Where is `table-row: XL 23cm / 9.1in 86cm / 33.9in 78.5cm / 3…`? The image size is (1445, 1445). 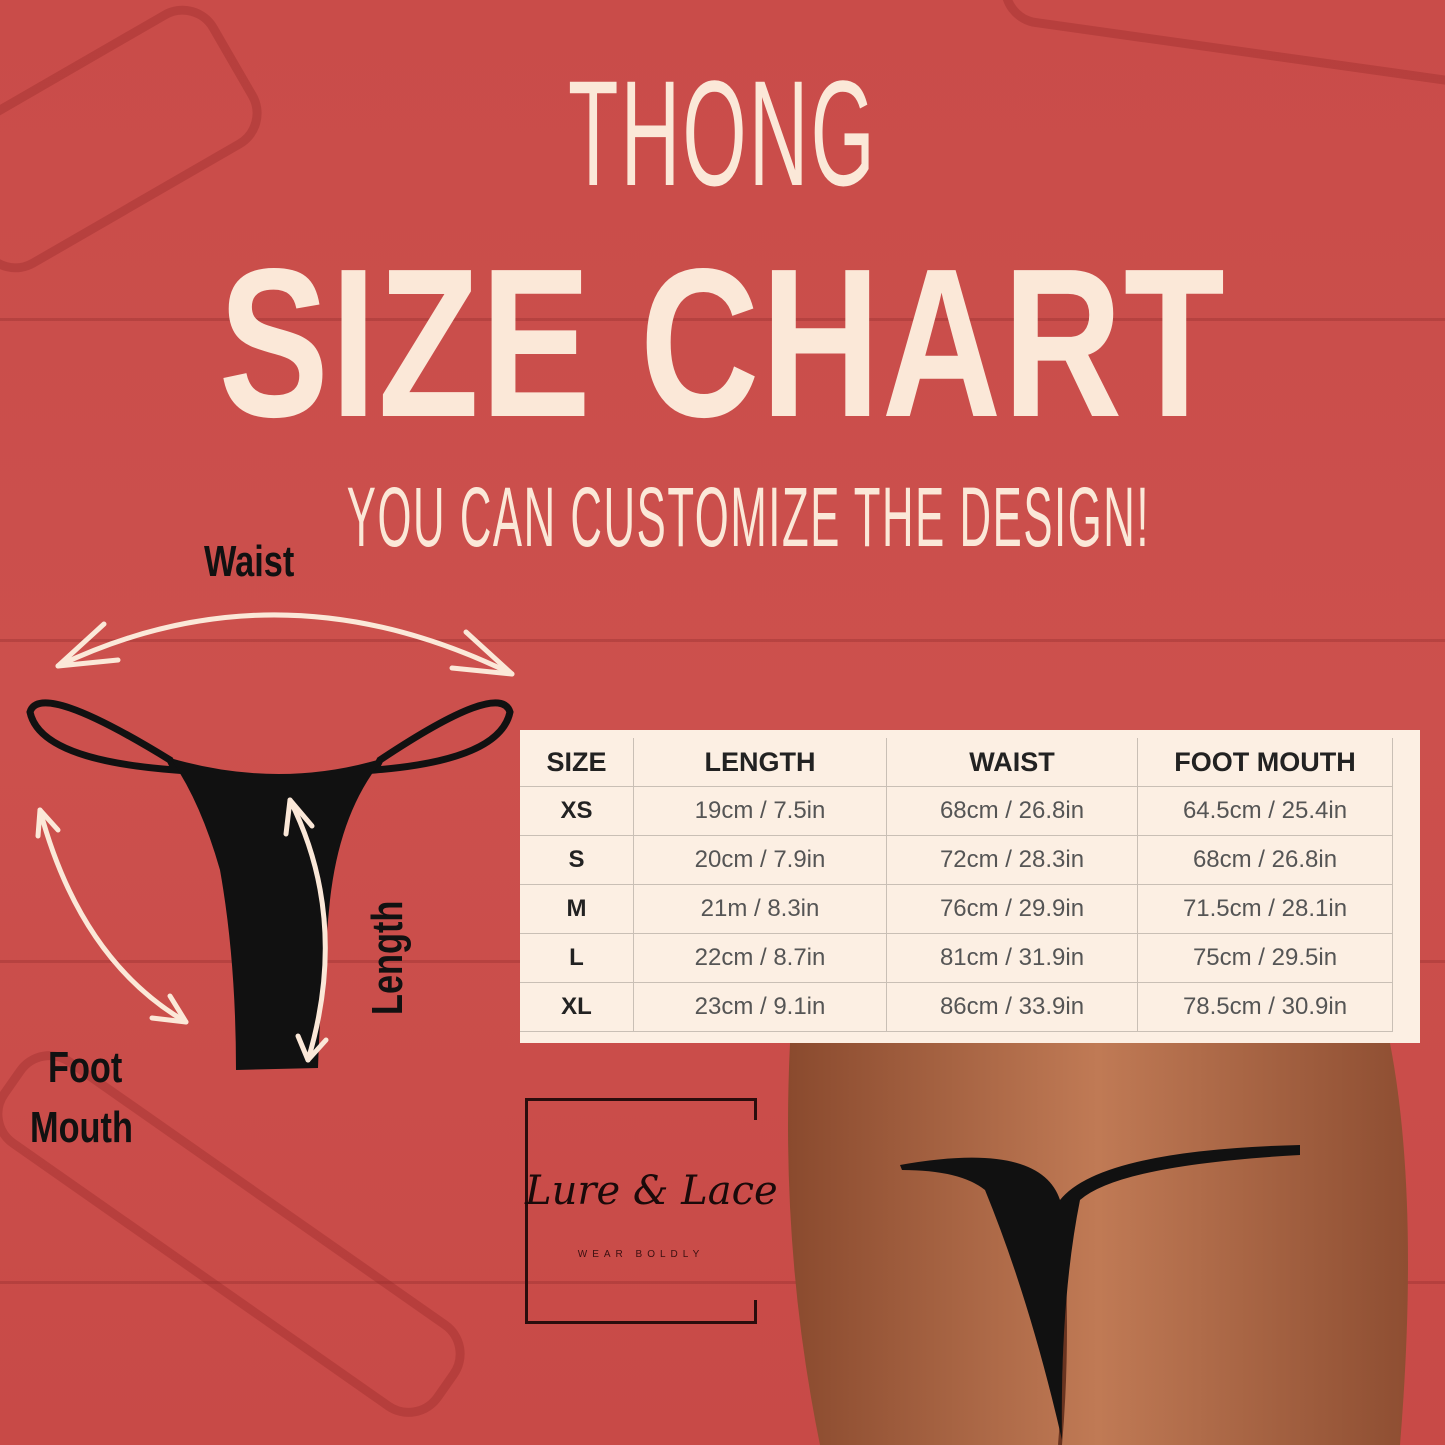
table-row: XL 23cm / 9.1in 86cm / 33.9in 78.5cm / 3… is located at coordinates (956, 1007).